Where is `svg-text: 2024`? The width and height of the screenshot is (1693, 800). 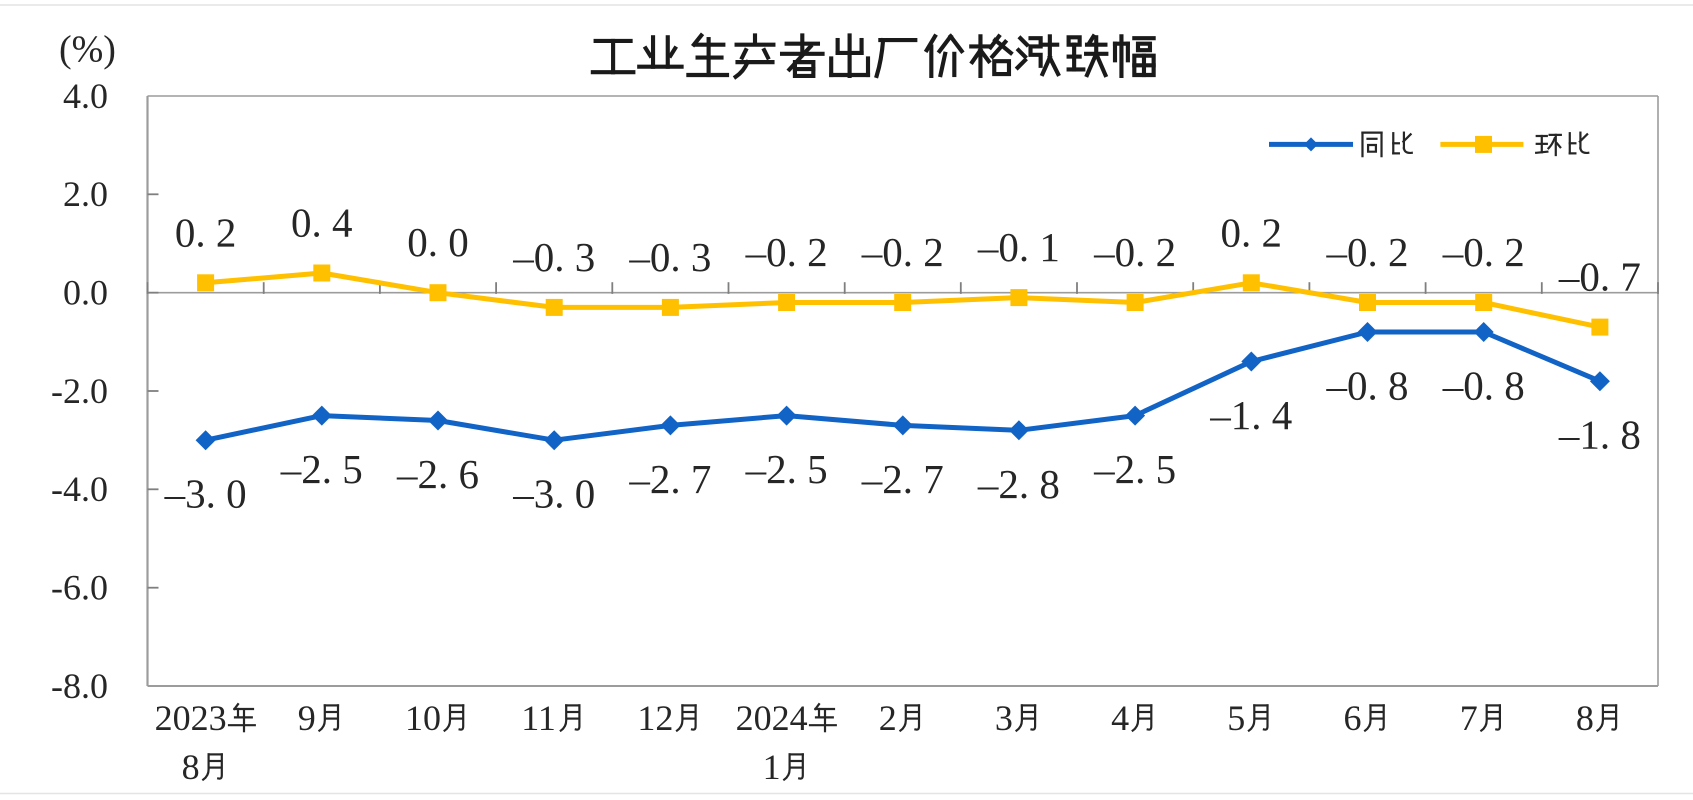
svg-text: 2024 is located at coordinates (772, 718).